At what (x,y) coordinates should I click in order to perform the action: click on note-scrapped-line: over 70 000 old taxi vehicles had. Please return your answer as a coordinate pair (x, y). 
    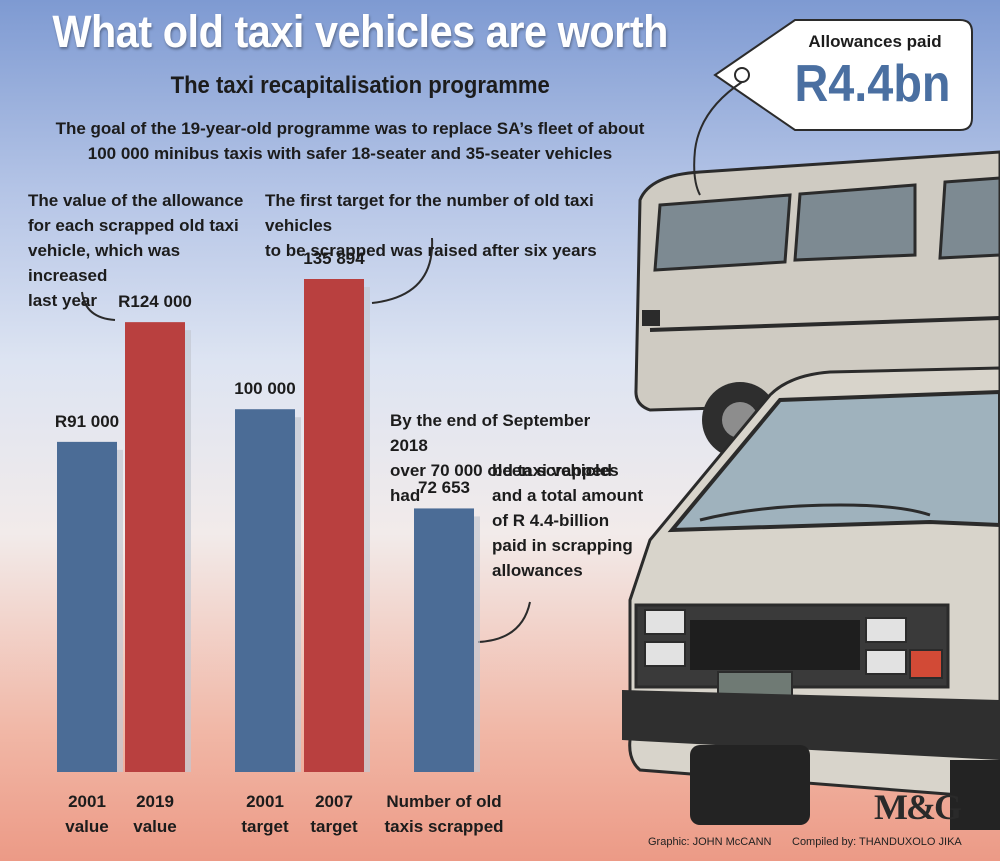
    Looking at the image, I should click on (504, 483).